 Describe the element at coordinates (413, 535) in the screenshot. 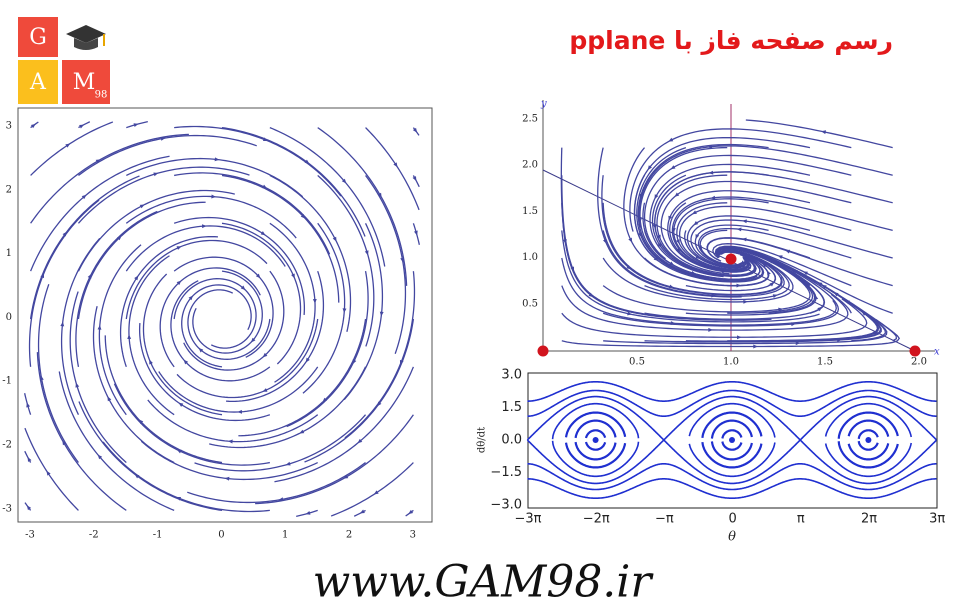

I see `x-tick-label: 3` at that location.